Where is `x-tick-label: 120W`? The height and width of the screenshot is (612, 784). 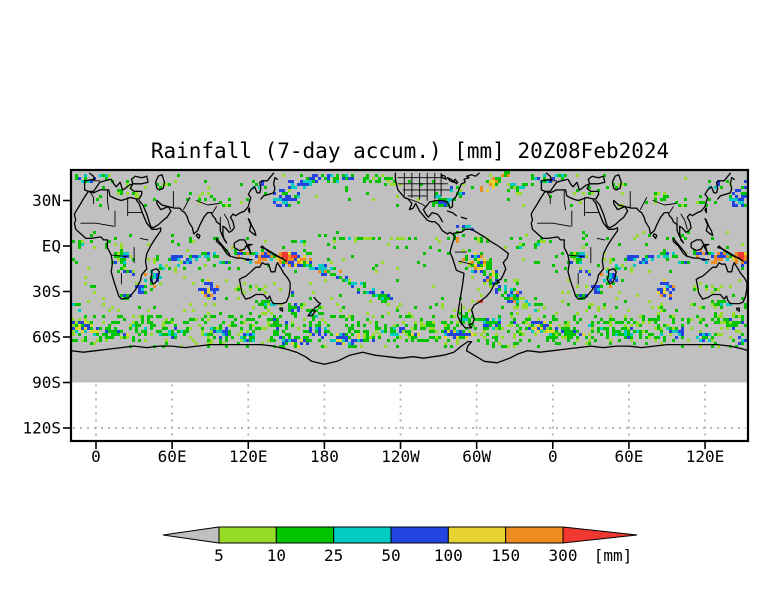
x-tick-label: 120W is located at coordinates (400, 456).